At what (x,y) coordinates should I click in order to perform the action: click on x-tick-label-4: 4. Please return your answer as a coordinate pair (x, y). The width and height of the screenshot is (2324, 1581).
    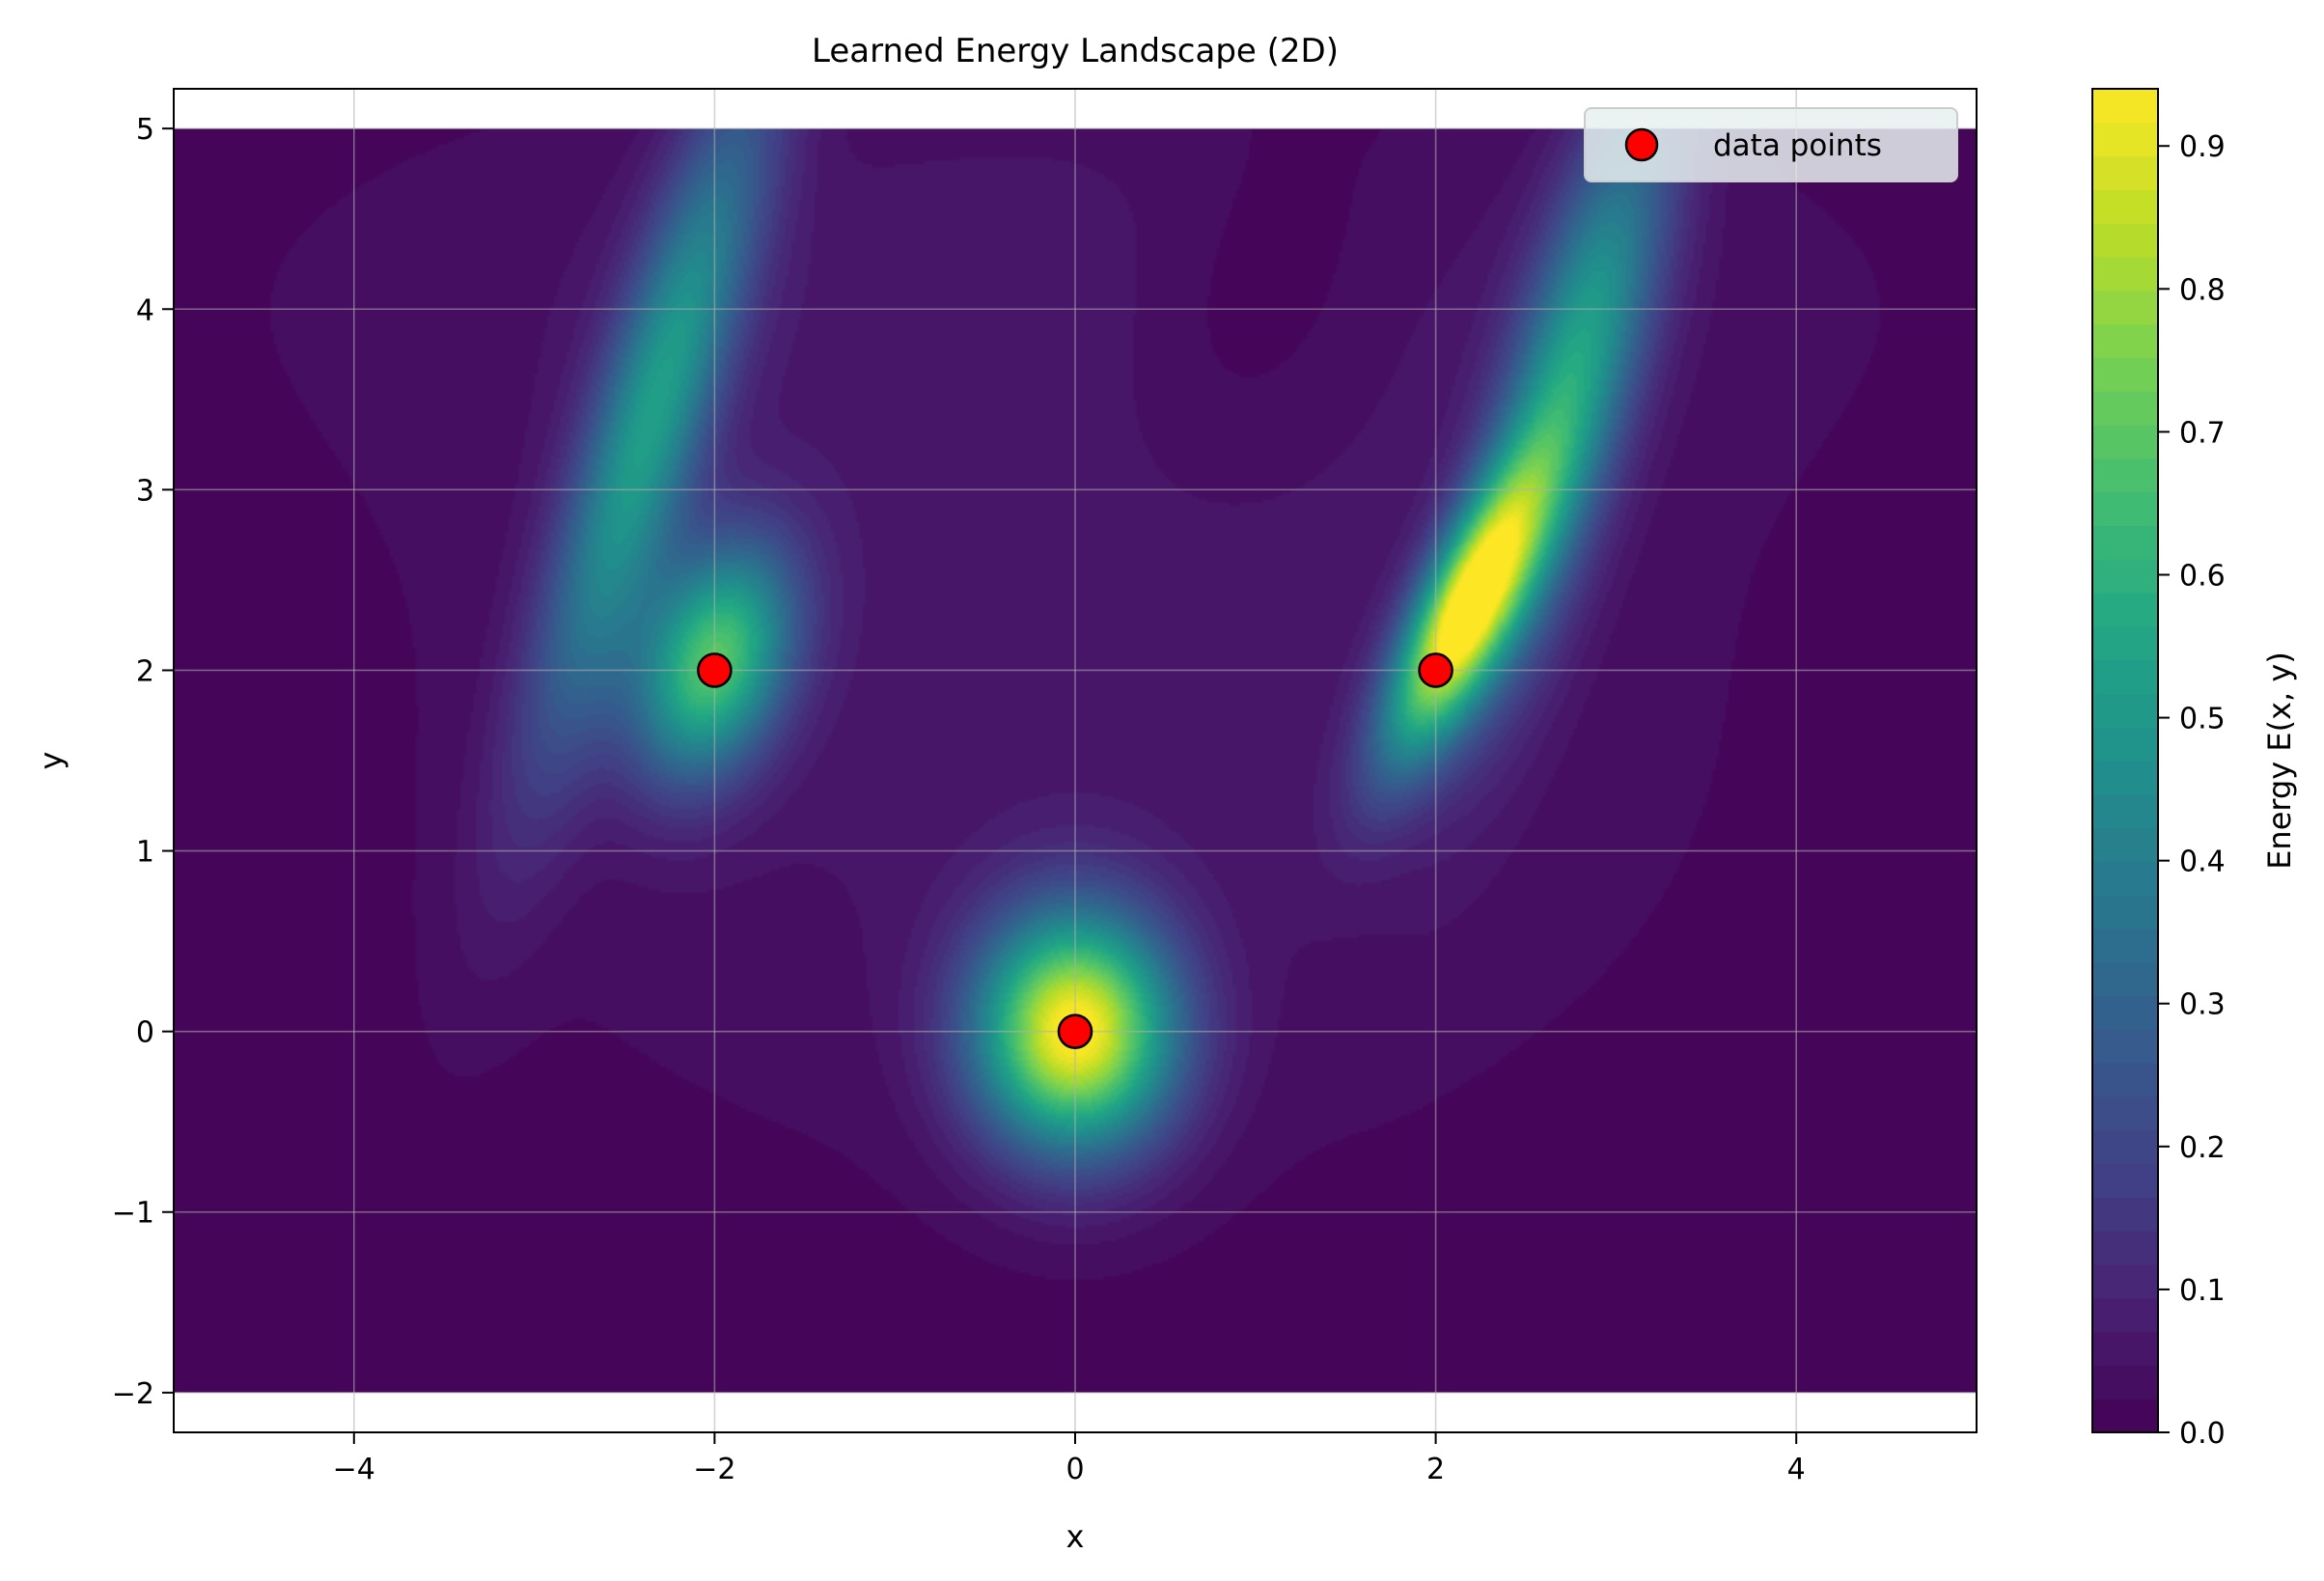
    Looking at the image, I should click on (1796, 1469).